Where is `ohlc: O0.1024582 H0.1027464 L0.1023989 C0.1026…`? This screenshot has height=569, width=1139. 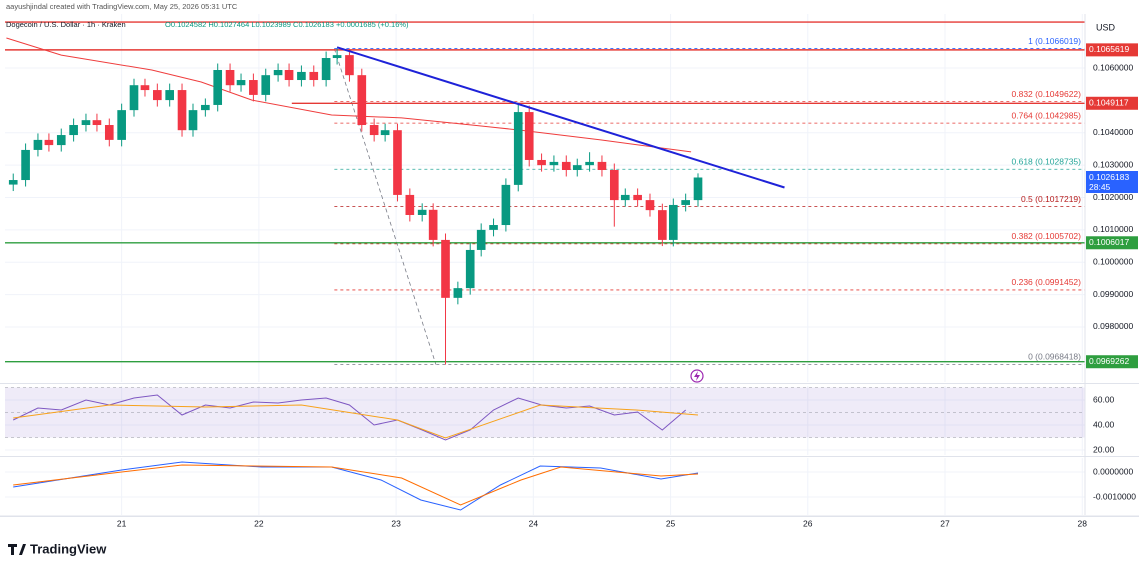
ohlc: O0.1024582 H0.1027464 L0.1023989 C0.1026… is located at coordinates (287, 24).